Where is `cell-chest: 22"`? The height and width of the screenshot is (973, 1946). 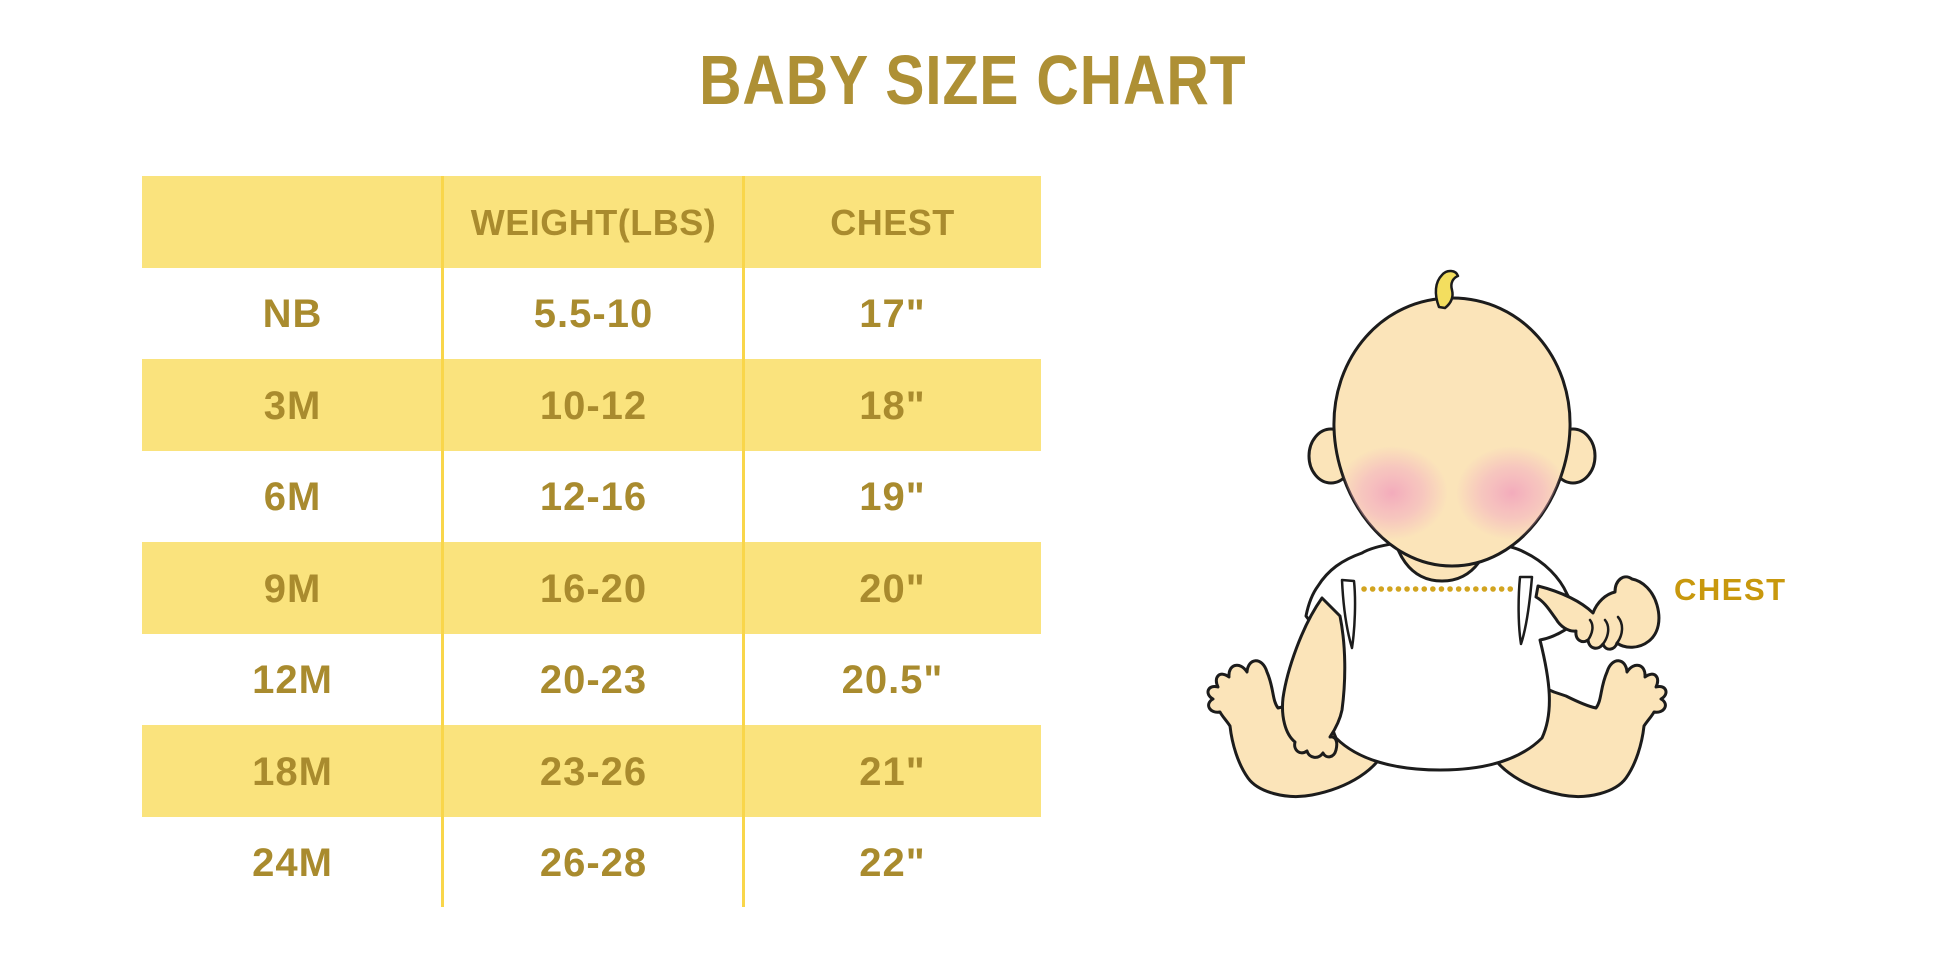 cell-chest: 22" is located at coordinates (892, 863).